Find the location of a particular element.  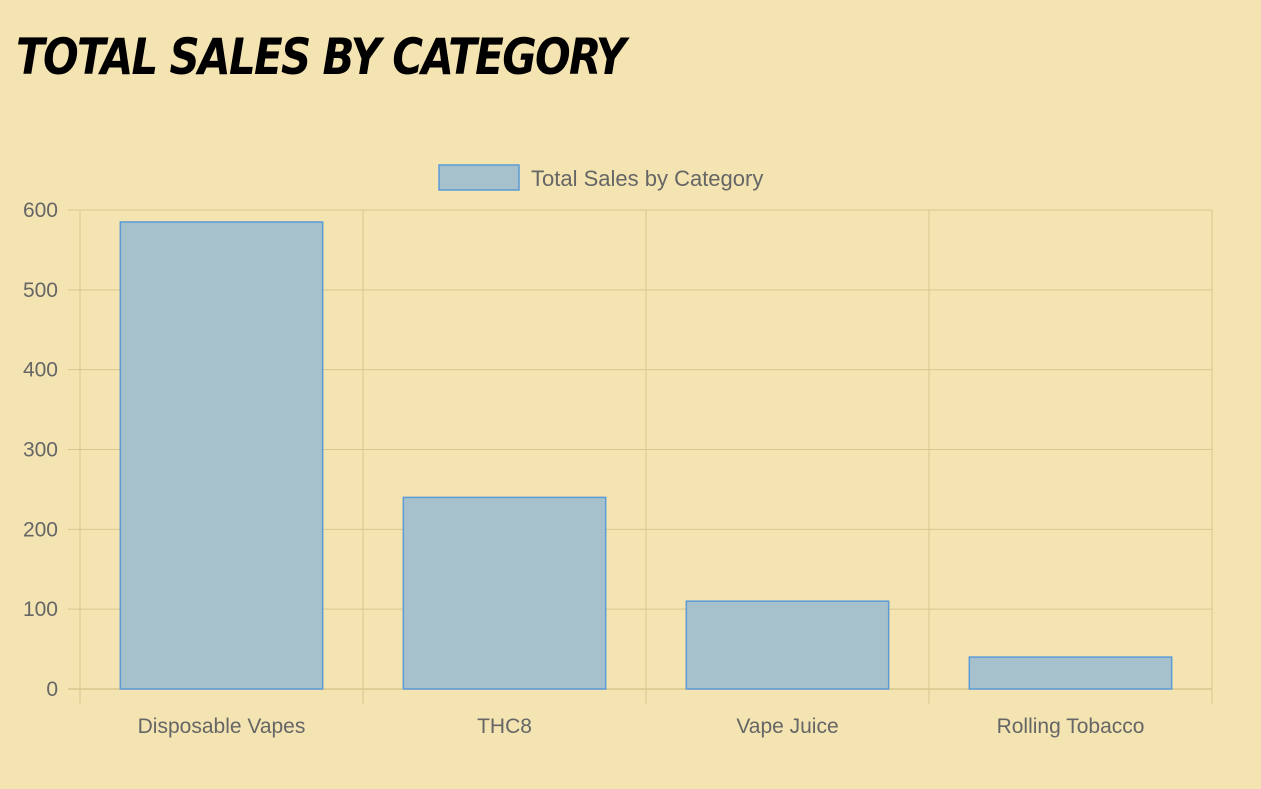

y-tick-label: 600 is located at coordinates (40, 210).